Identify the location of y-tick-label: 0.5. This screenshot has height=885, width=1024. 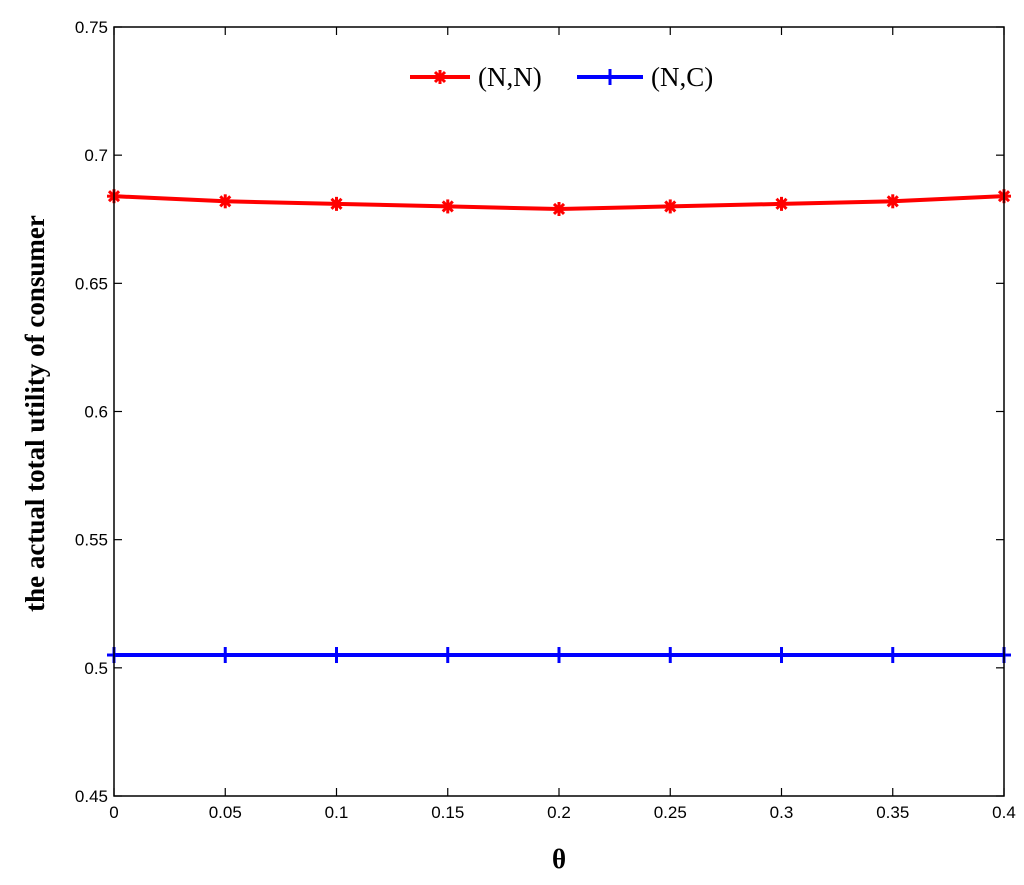
(96, 668).